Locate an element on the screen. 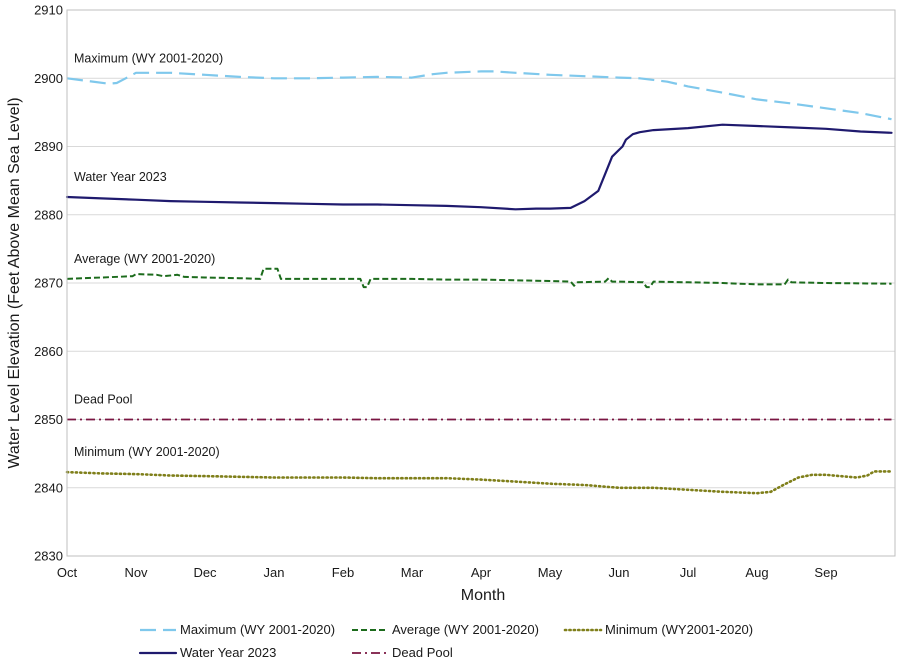  x-tick-label: Feb is located at coordinates (343, 572).